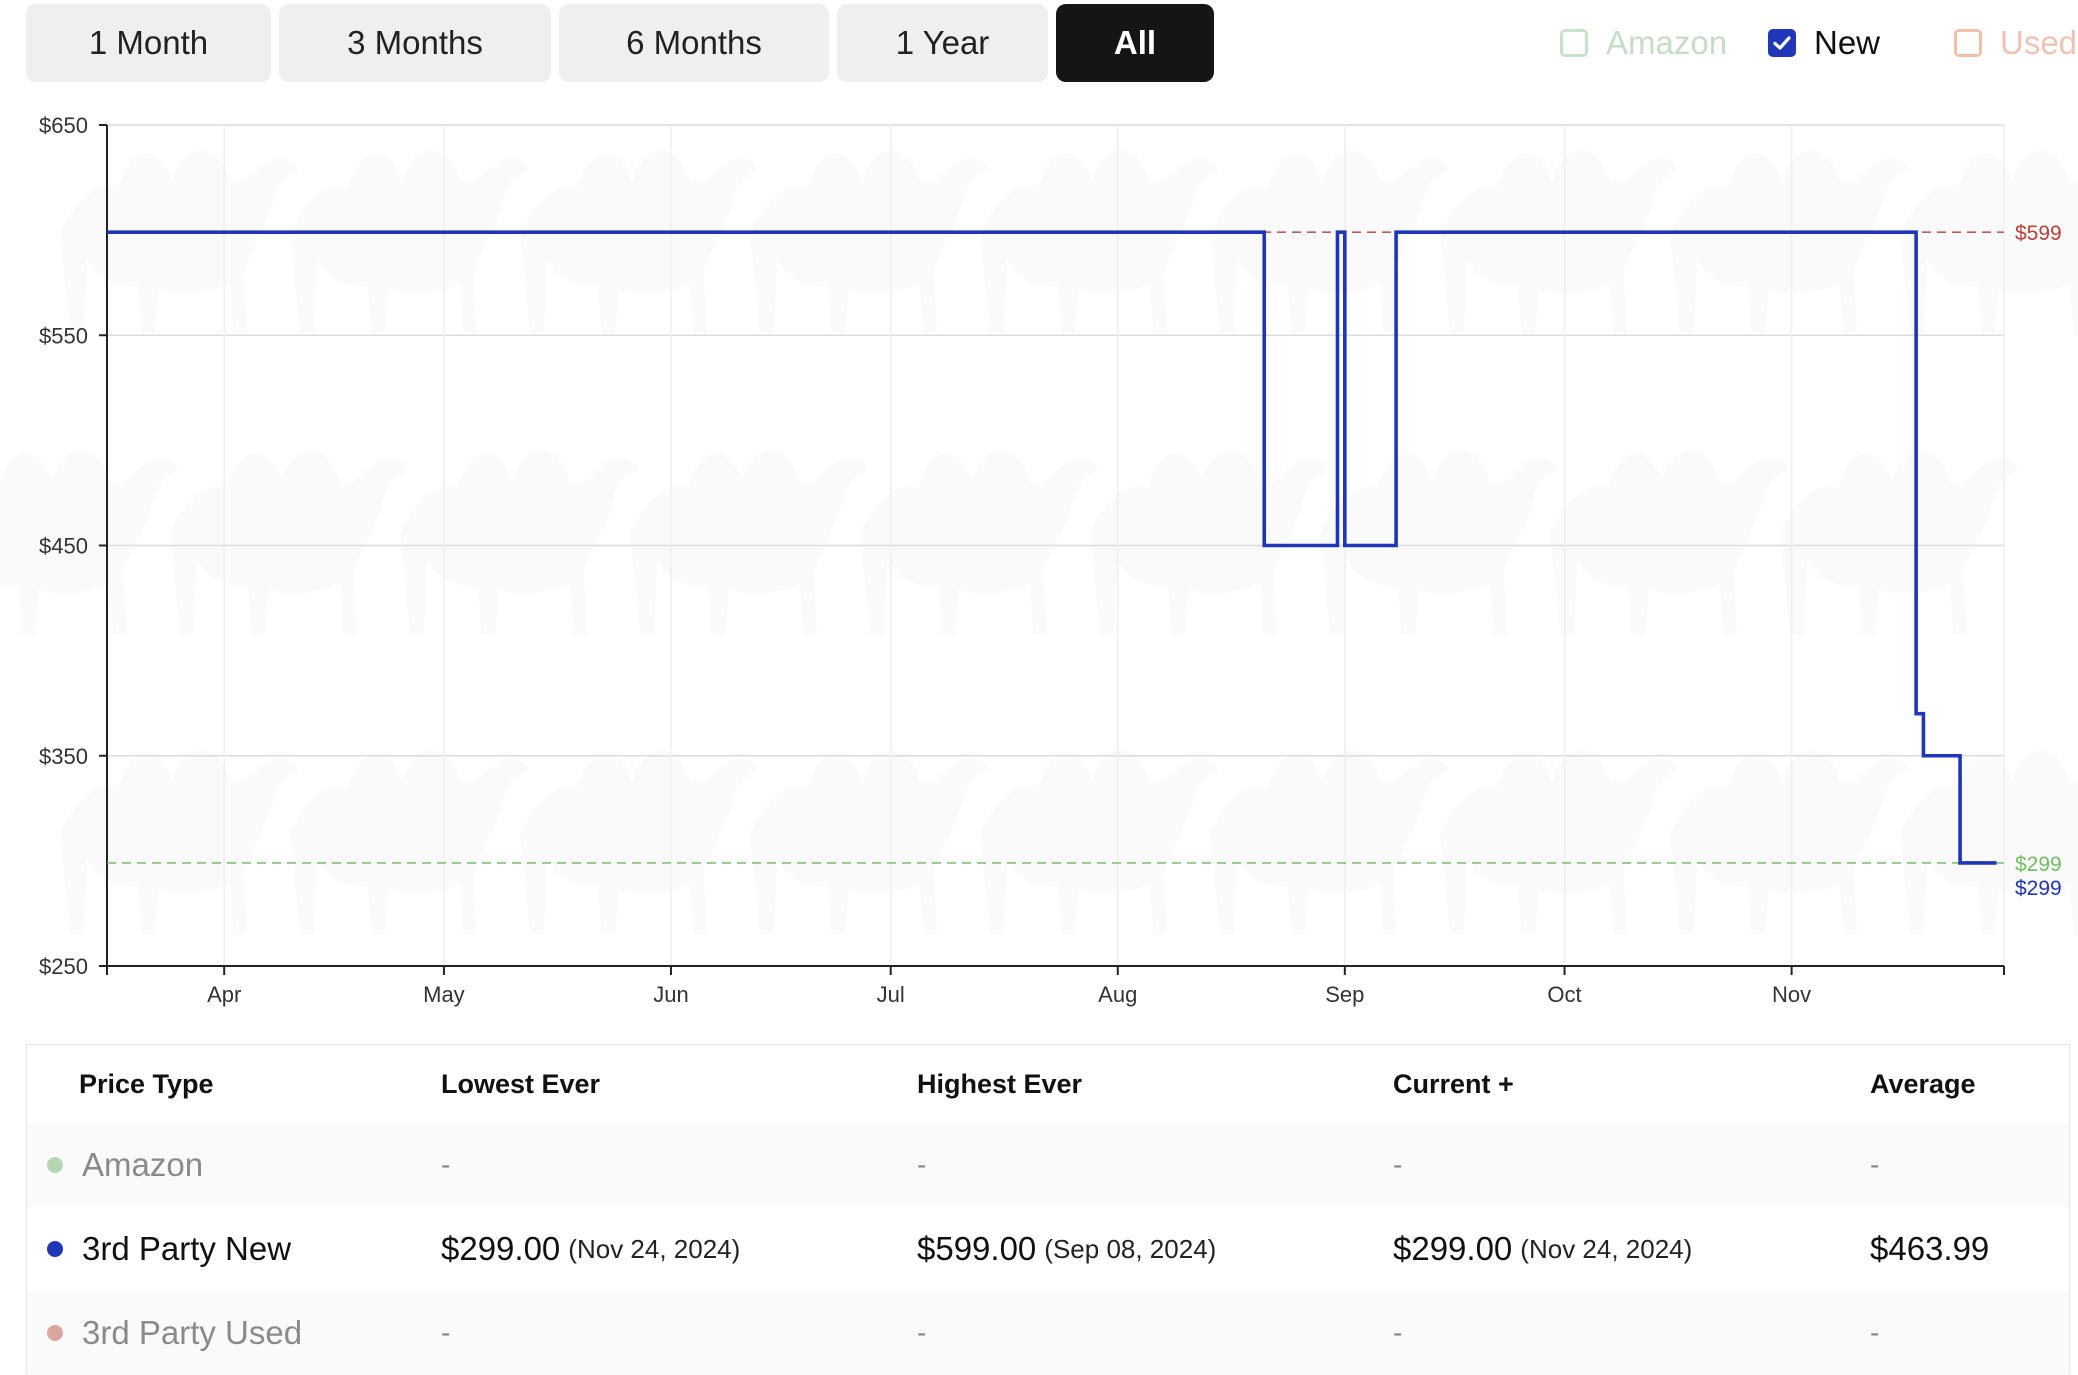 This screenshot has height=1375, width=2078. I want to click on lowest-price: $299.00, so click(501, 1248).